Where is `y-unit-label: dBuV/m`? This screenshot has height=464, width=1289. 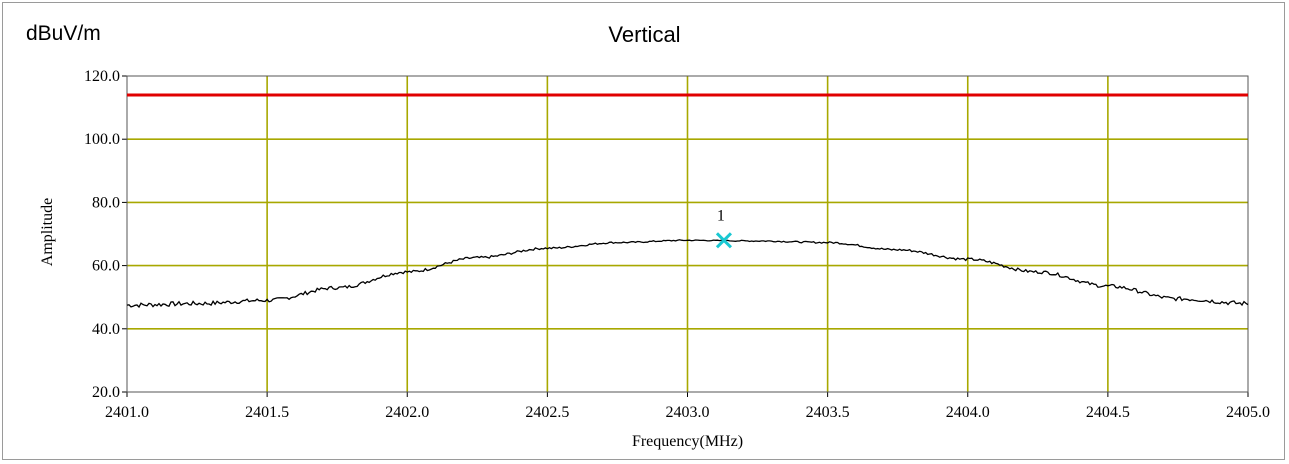 y-unit-label: dBuV/m is located at coordinates (63, 33).